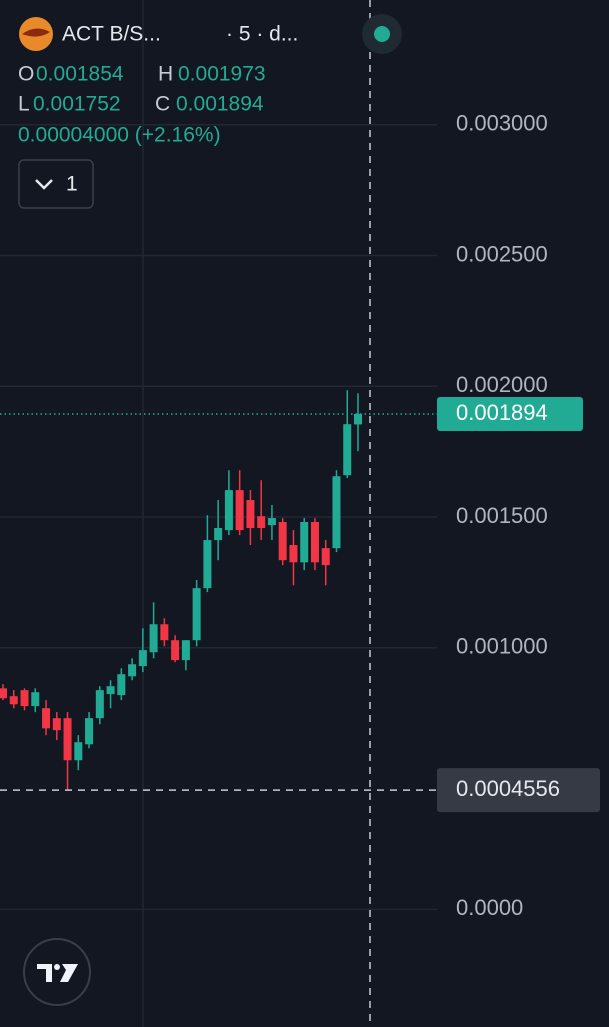 This screenshot has height=1027, width=609. Describe the element at coordinates (80, 74) in the screenshot. I see `open-value: 0.001854` at that location.